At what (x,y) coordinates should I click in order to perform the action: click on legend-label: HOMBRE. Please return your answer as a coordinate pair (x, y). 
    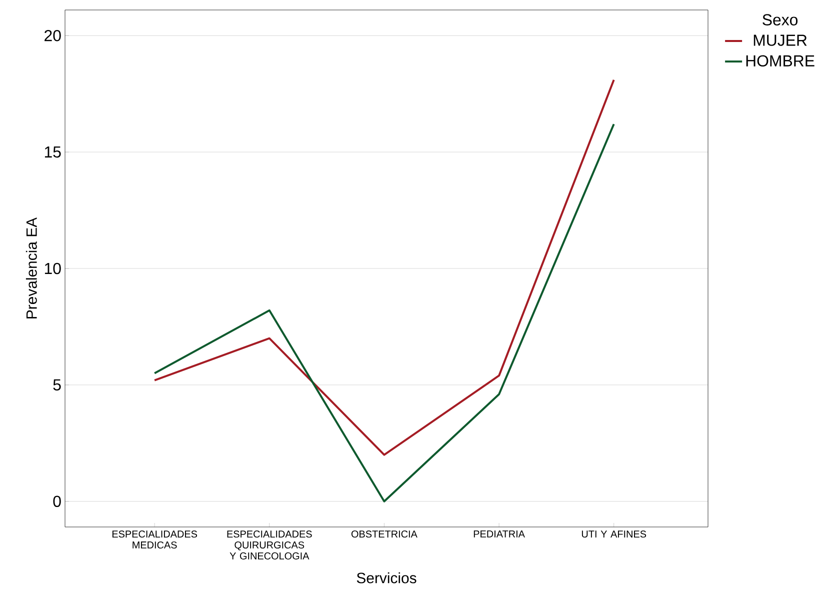
    Looking at the image, I should click on (780, 61).